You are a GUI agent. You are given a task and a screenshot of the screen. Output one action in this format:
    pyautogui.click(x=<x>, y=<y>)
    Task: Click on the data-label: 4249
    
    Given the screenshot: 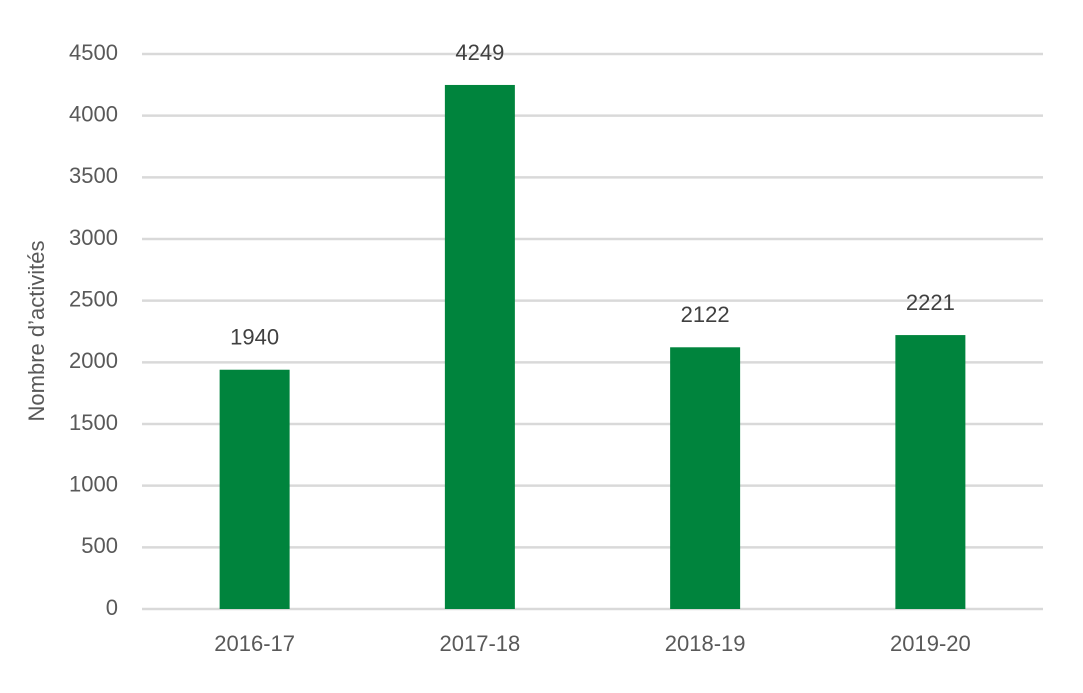 What is the action you would take?
    pyautogui.click(x=479, y=52)
    